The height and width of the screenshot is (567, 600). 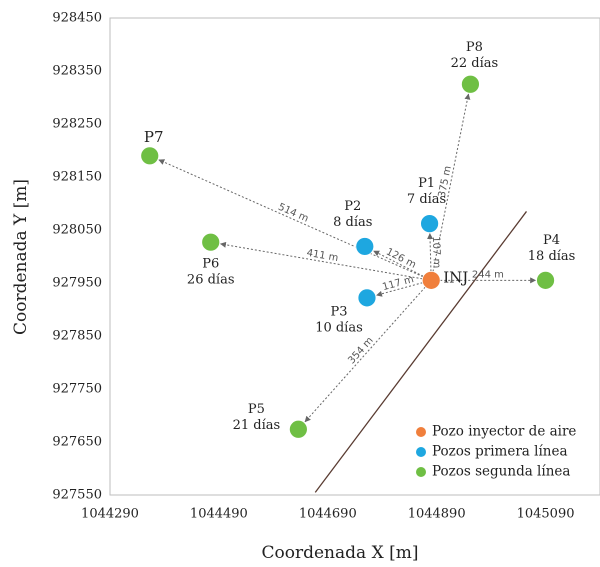 I want to click on y-tick-label: 928250, so click(x=77, y=124).